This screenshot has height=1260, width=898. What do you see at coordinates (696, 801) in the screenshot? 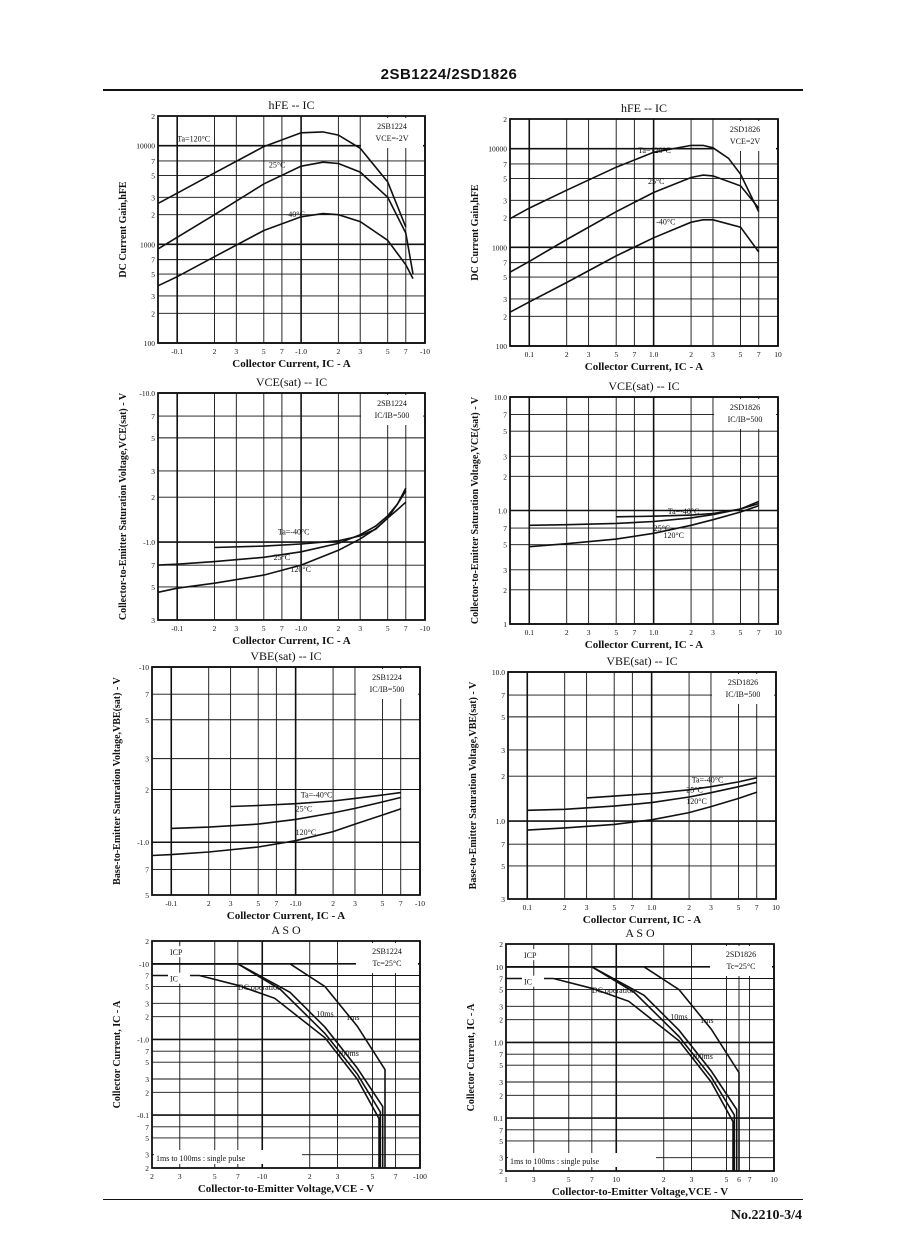
I see `series-label: 120°C` at bounding box center [696, 801].